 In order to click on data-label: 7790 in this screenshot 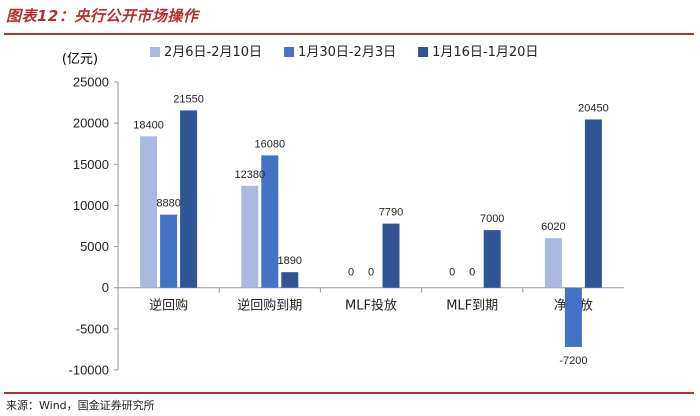, I will do `click(391, 213)`.